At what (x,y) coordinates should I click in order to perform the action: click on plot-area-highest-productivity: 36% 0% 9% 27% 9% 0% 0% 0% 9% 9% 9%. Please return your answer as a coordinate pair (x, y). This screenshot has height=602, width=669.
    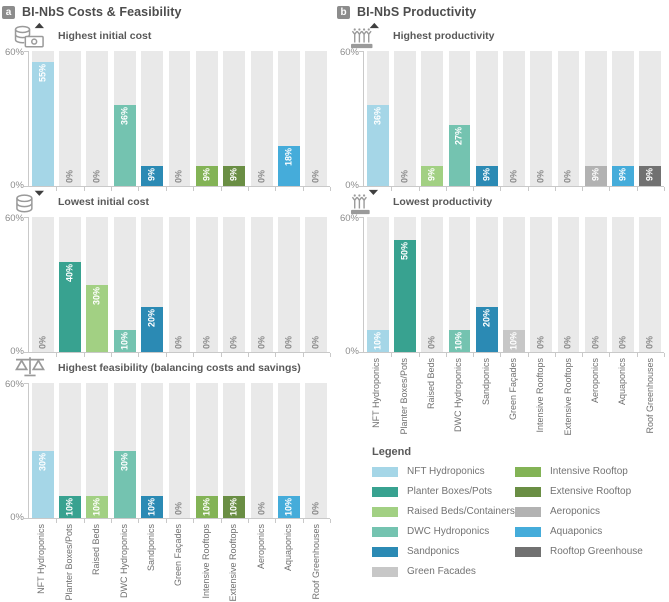
    Looking at the image, I should click on (512, 121).